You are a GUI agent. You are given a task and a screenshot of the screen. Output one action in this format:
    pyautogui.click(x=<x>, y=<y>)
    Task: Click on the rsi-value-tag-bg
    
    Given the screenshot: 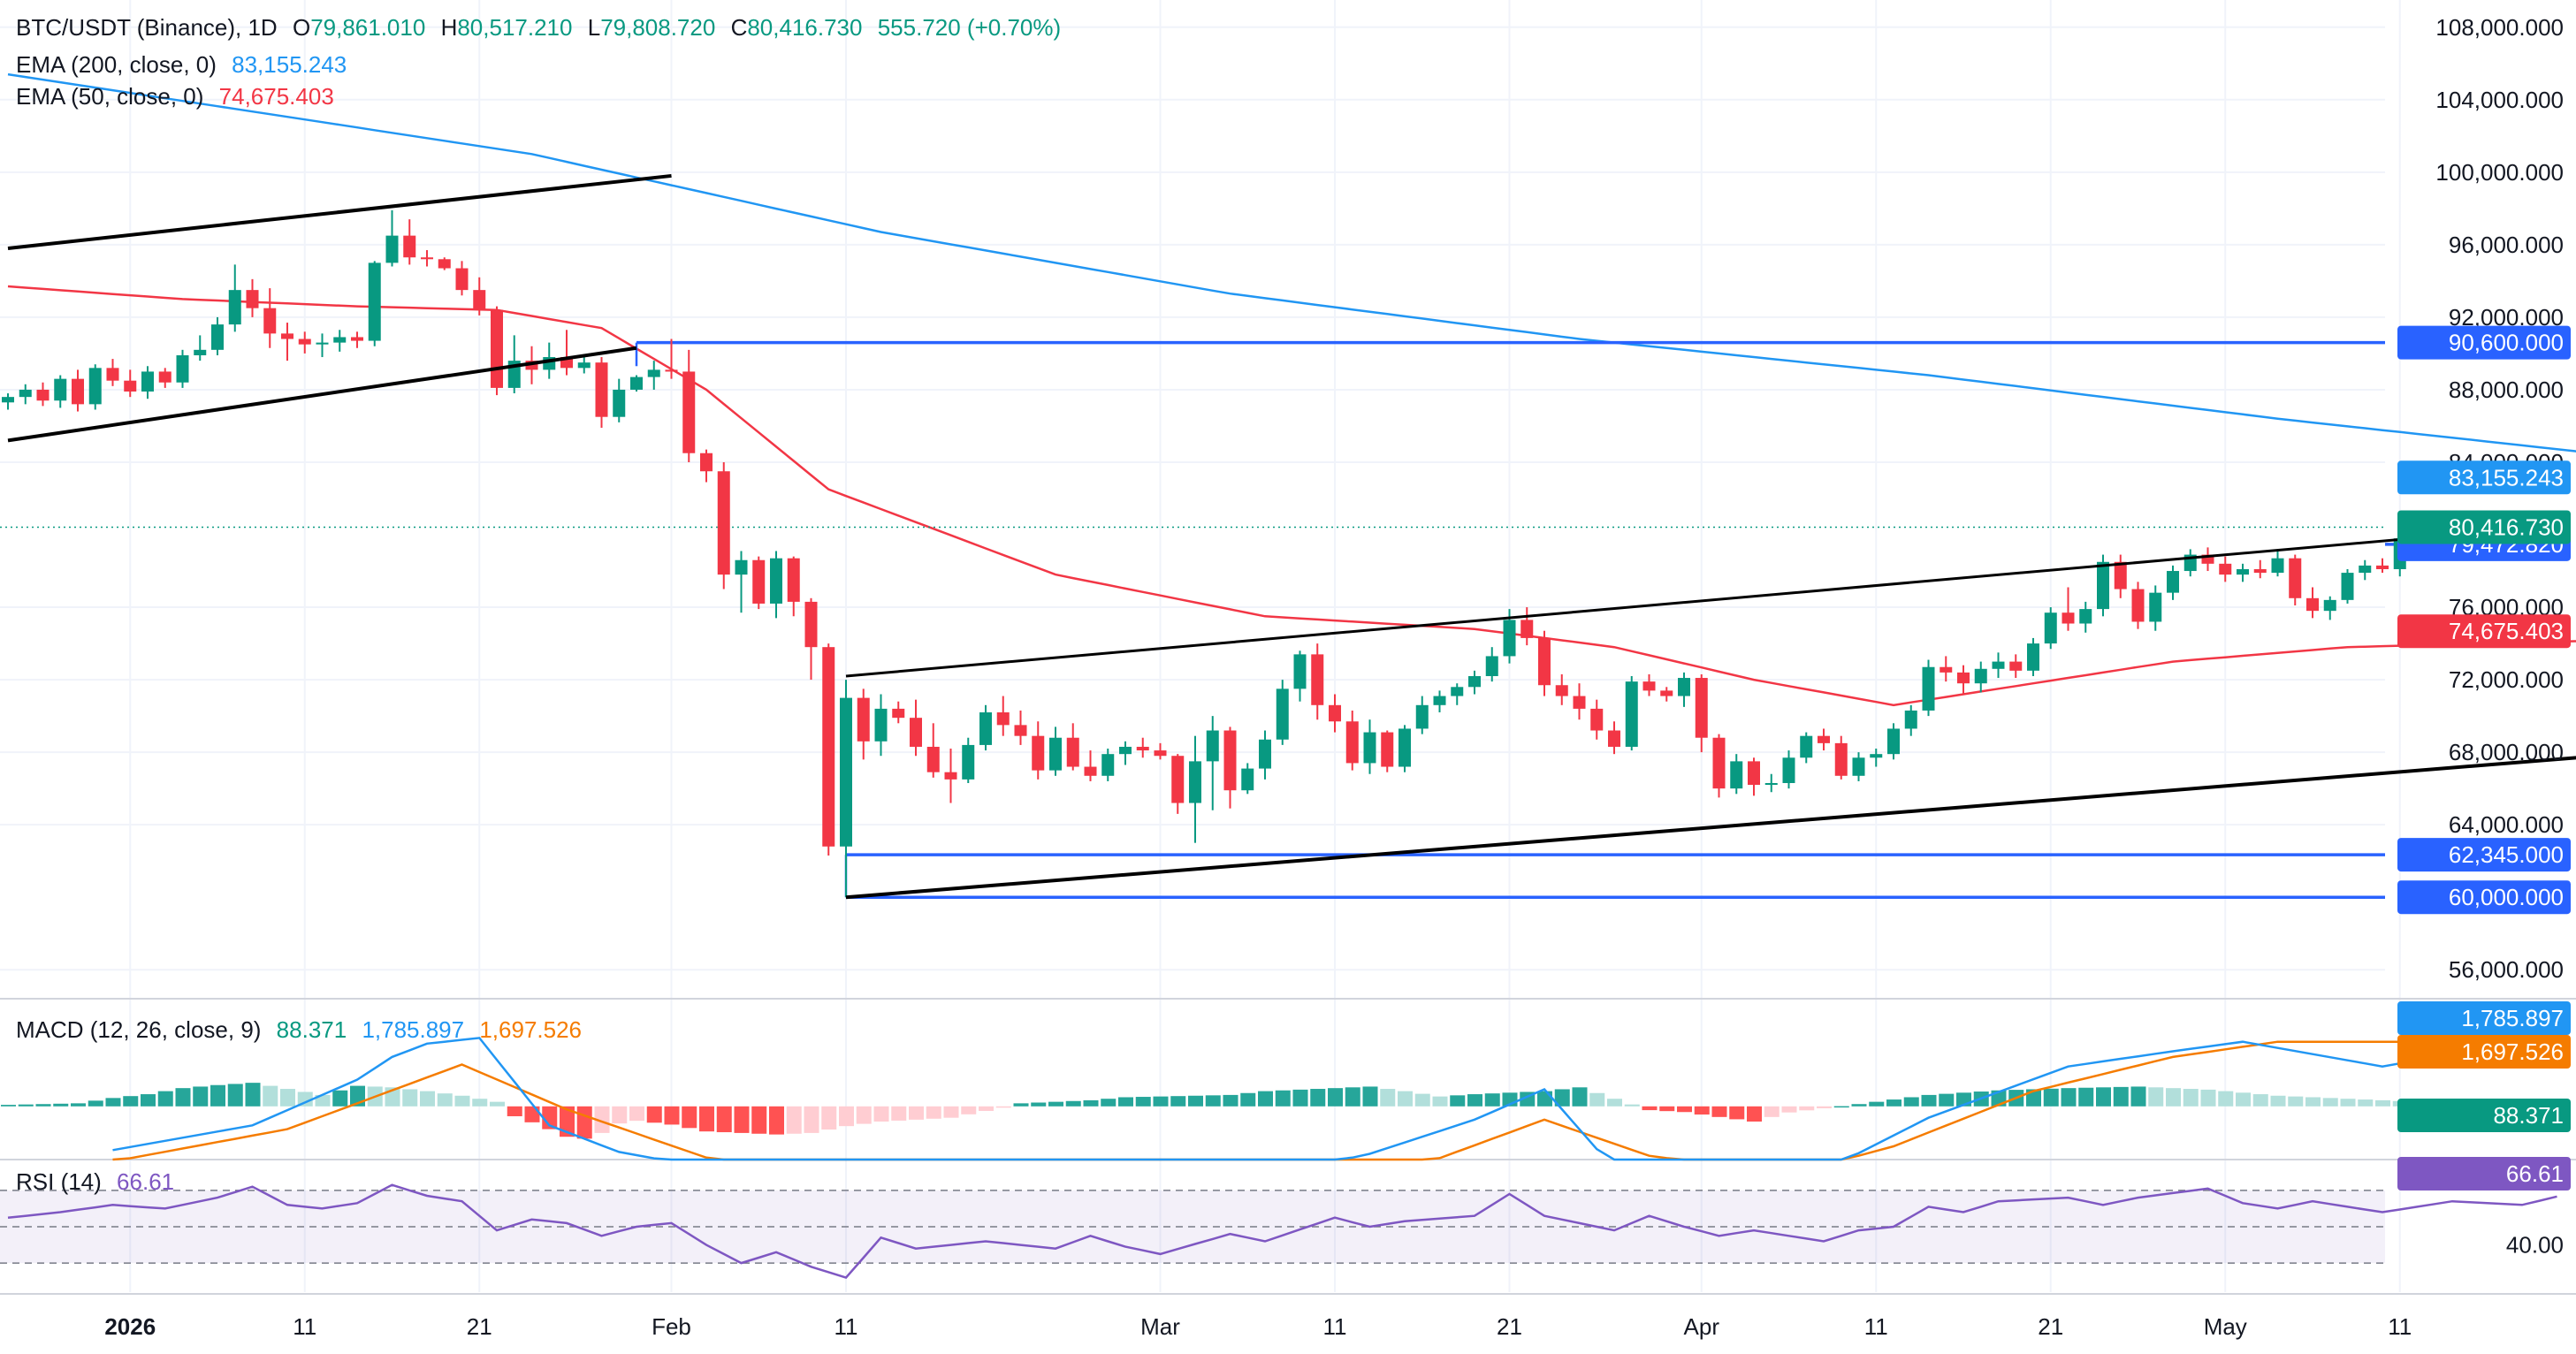 What is the action you would take?
    pyautogui.click(x=2484, y=1174)
    